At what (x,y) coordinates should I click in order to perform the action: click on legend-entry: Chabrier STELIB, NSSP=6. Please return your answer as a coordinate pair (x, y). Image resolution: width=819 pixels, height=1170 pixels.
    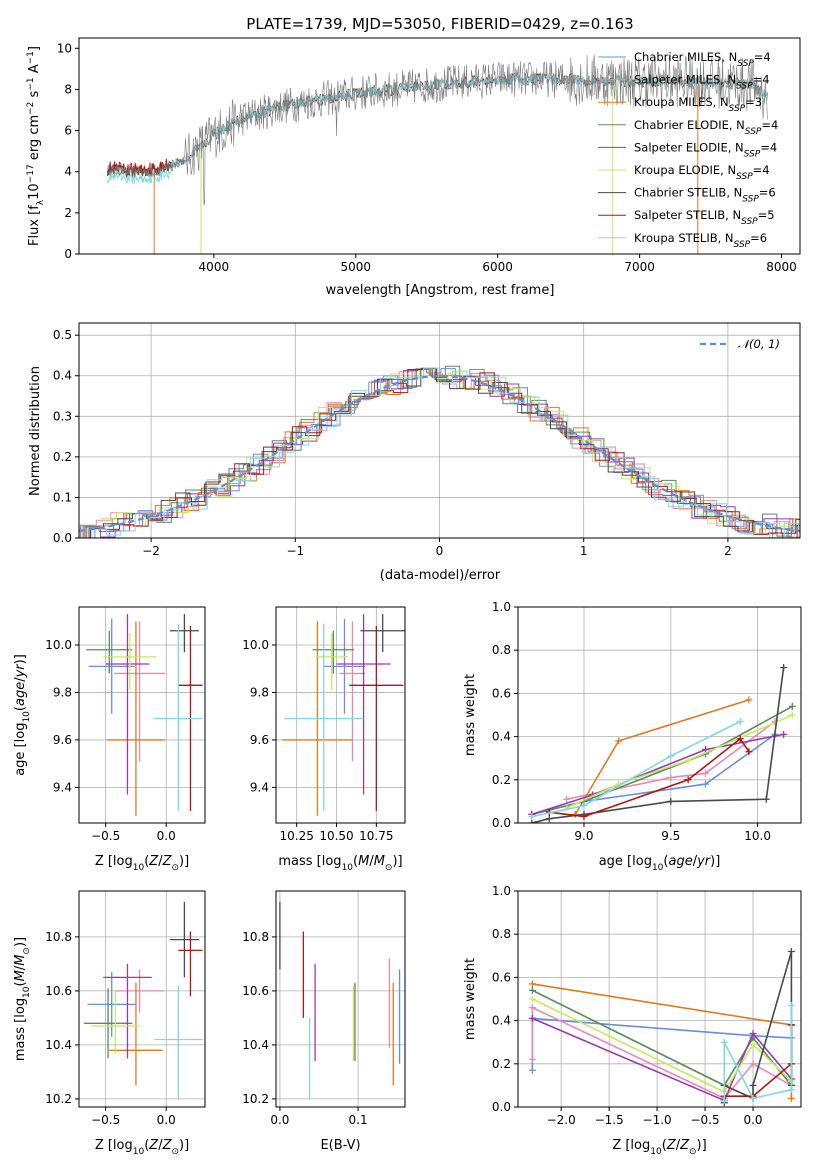
    Looking at the image, I should click on (705, 195).